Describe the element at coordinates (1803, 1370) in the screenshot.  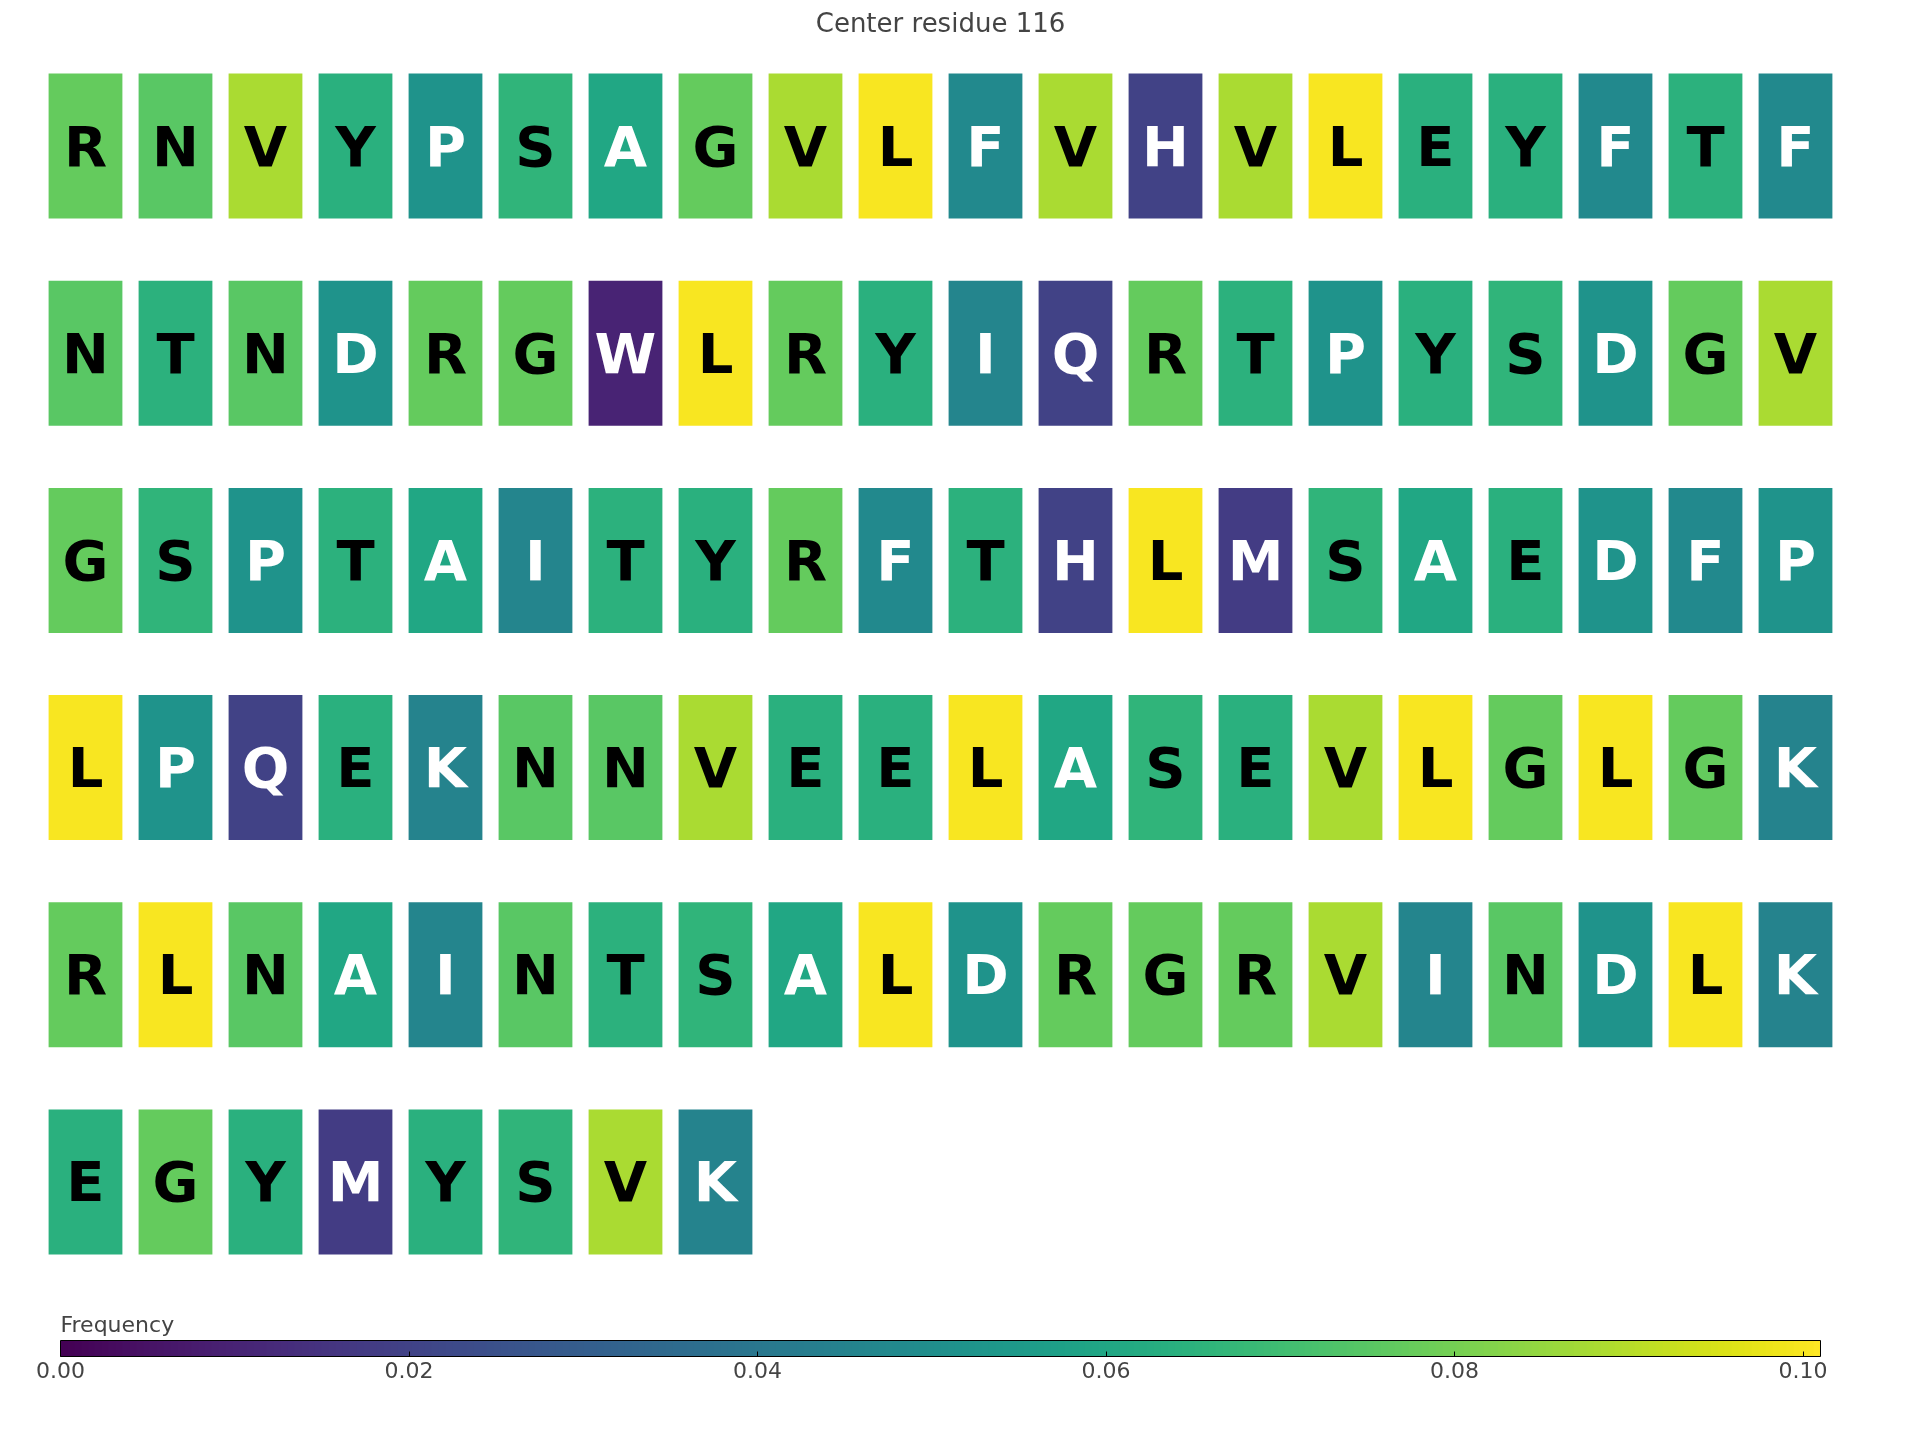
I see `color-bar-label: 0.10` at that location.